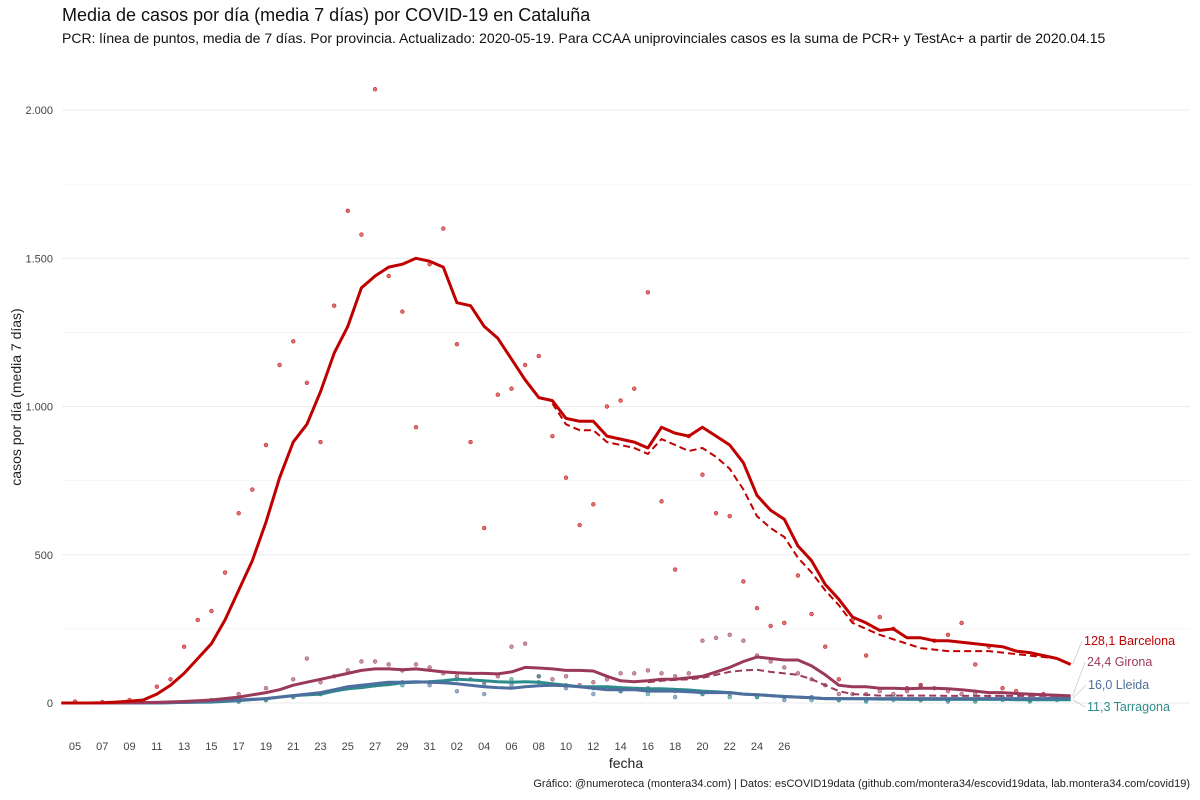  I want to click on x-tick-label: 09, so click(129, 747).